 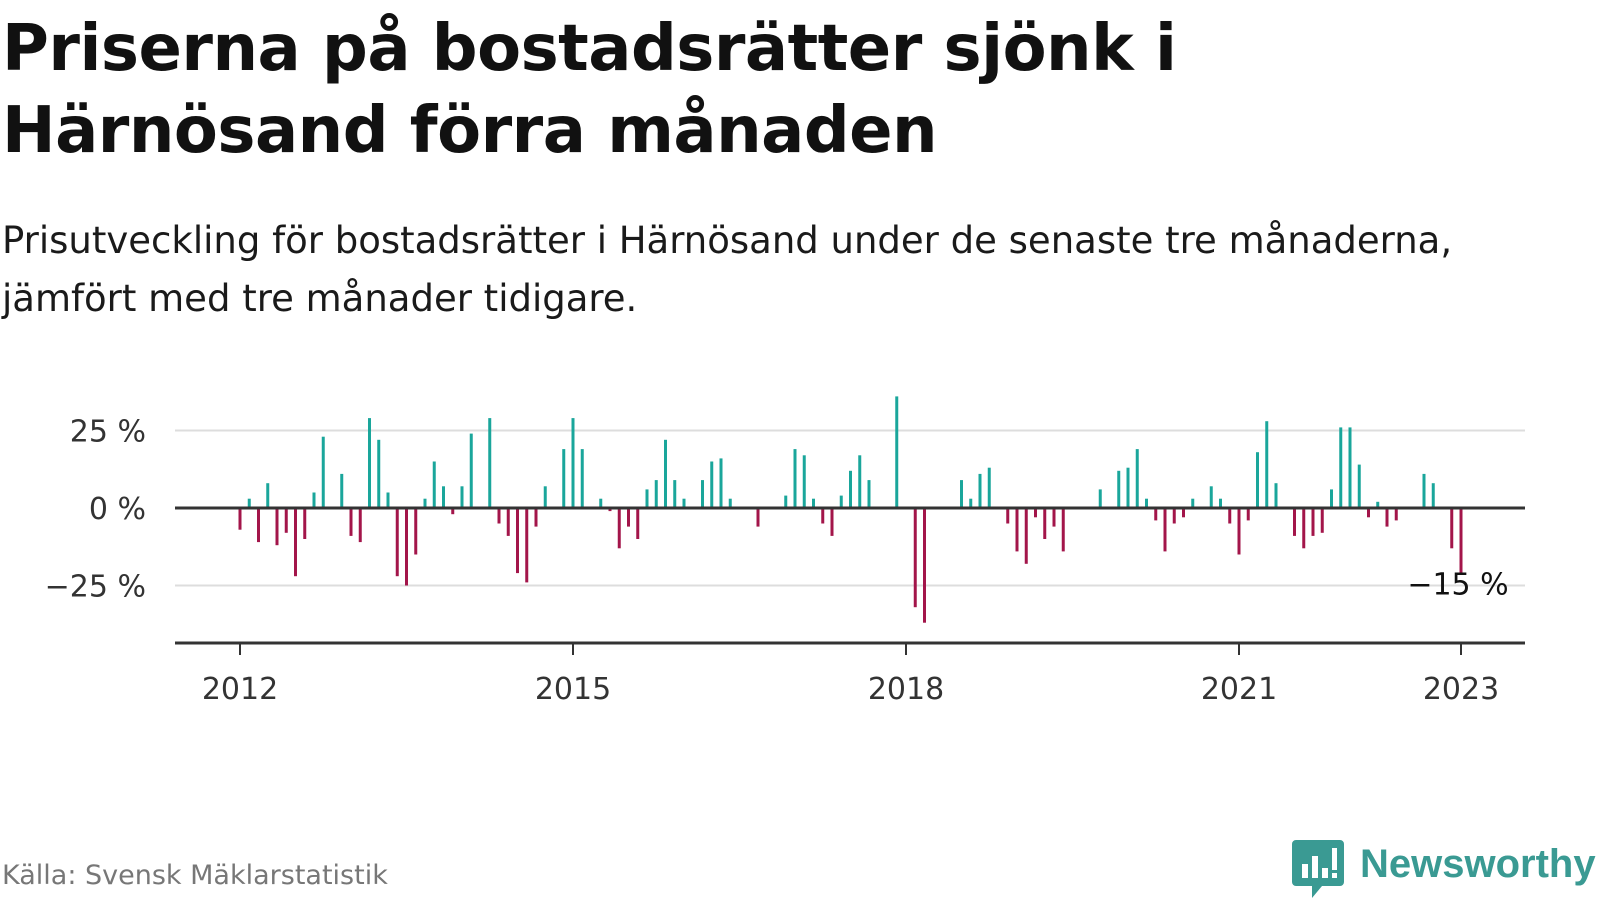 I want to click on y-axis-tick-labels: 25 % 0 % −25 %, so click(x=95, y=510).